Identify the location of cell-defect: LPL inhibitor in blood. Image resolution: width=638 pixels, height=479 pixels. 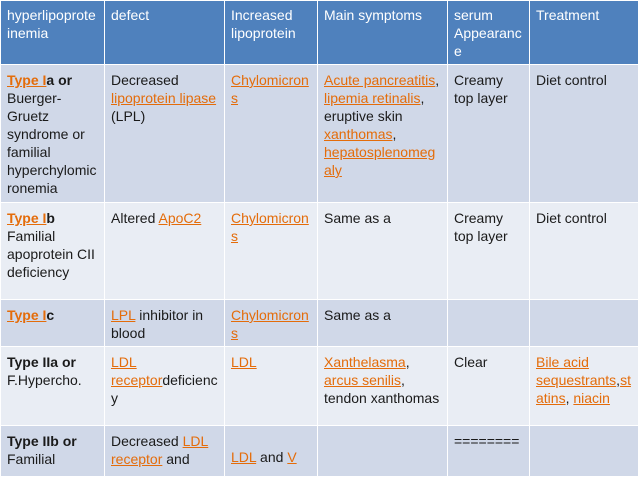
(164, 323).